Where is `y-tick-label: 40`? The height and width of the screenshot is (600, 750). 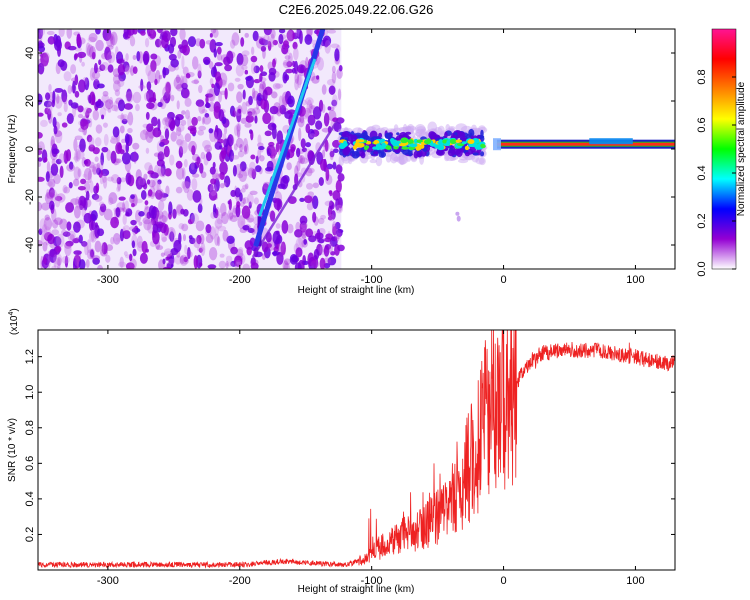 y-tick-label: 40 is located at coordinates (30, 53).